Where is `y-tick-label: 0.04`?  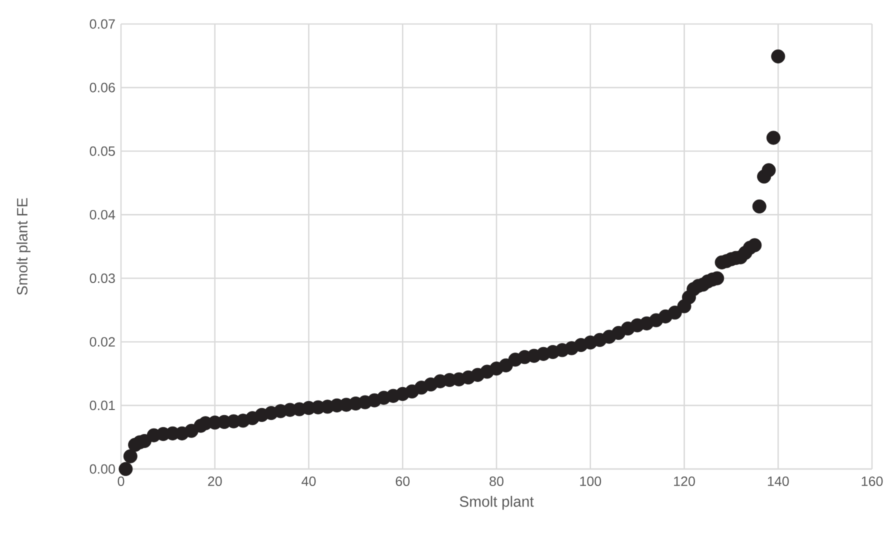 y-tick-label: 0.04 is located at coordinates (103, 215).